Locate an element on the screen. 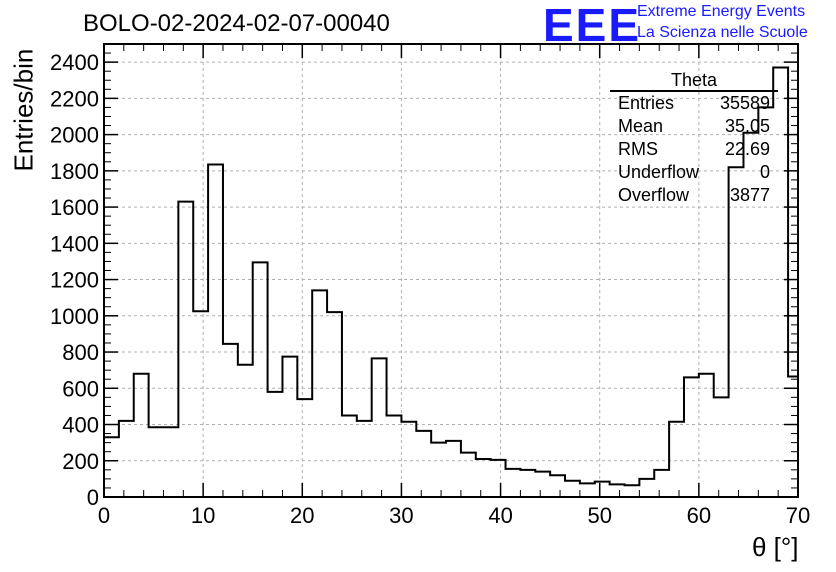 This screenshot has width=836, height=572. y-tick-label: 800 is located at coordinates (80, 352).